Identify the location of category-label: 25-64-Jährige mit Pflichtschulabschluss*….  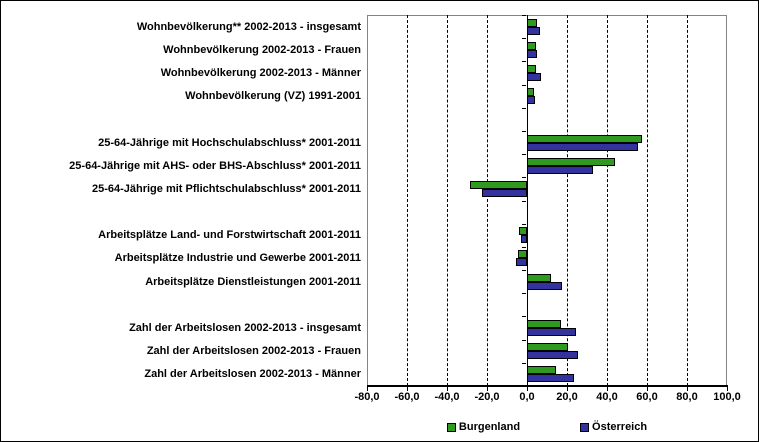
(226, 188).